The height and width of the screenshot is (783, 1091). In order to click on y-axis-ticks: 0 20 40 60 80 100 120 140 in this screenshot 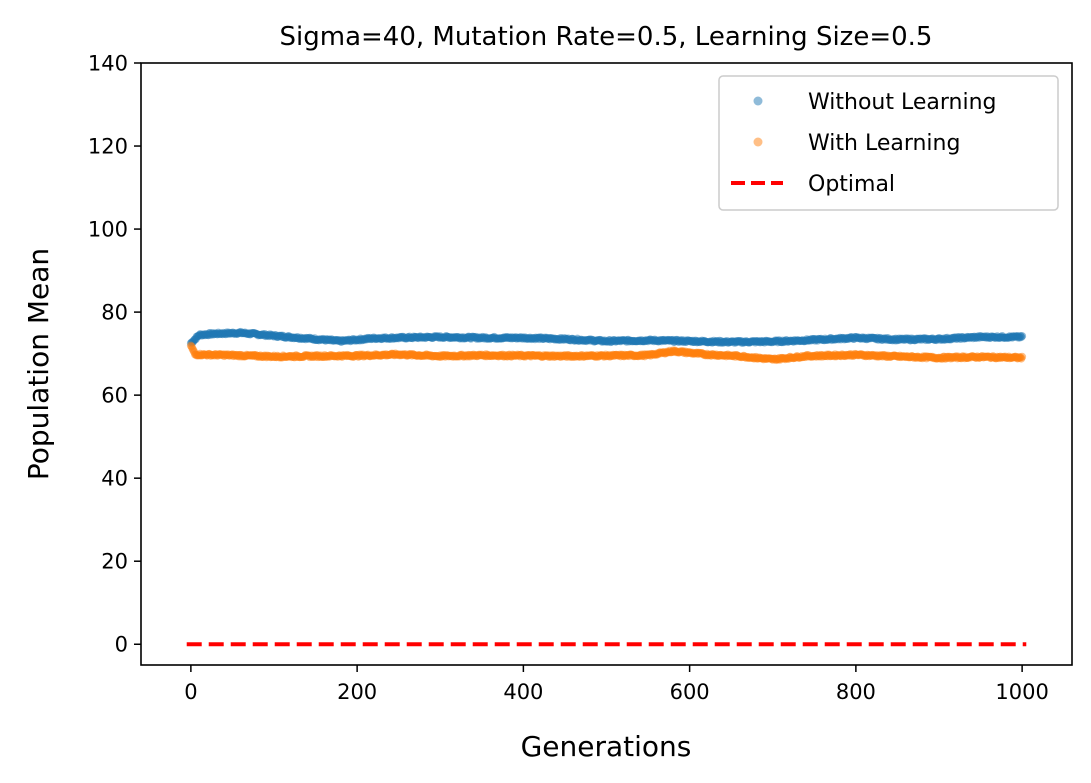, I will do `click(114, 354)`.